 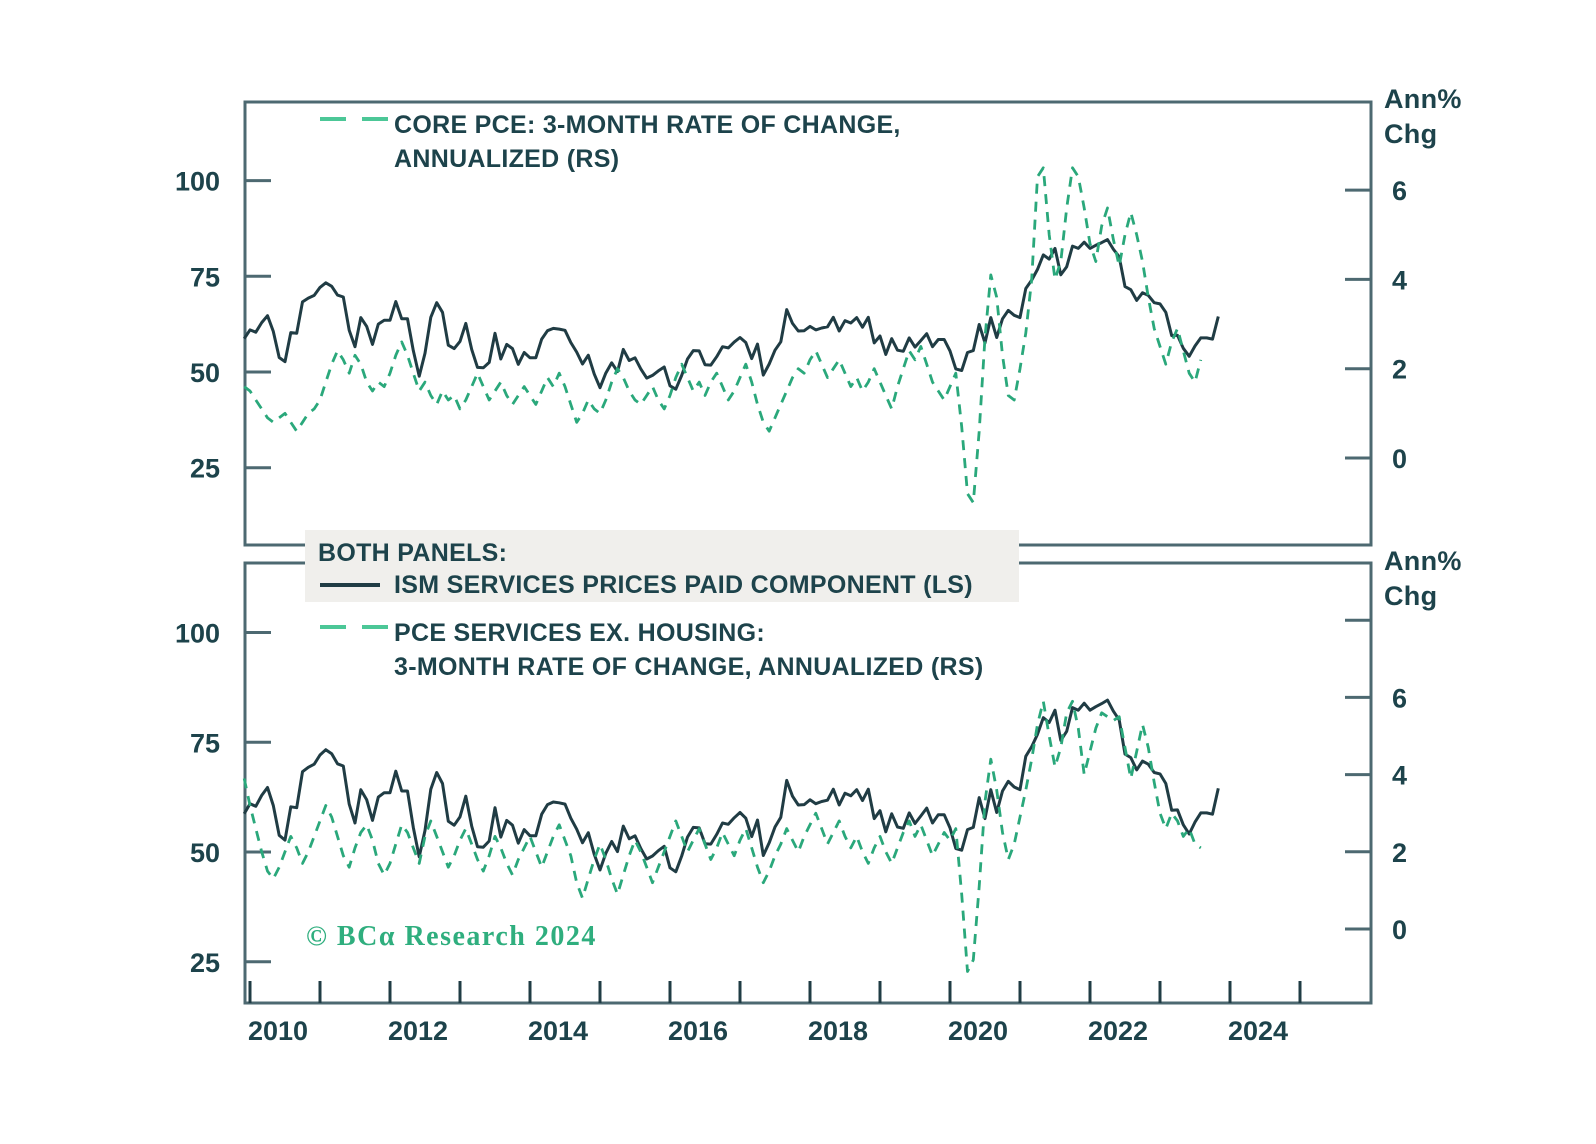 What do you see at coordinates (580, 633) in the screenshot?
I see `legend-pce-line1: PCE SERVICES EX. HOUSING:` at bounding box center [580, 633].